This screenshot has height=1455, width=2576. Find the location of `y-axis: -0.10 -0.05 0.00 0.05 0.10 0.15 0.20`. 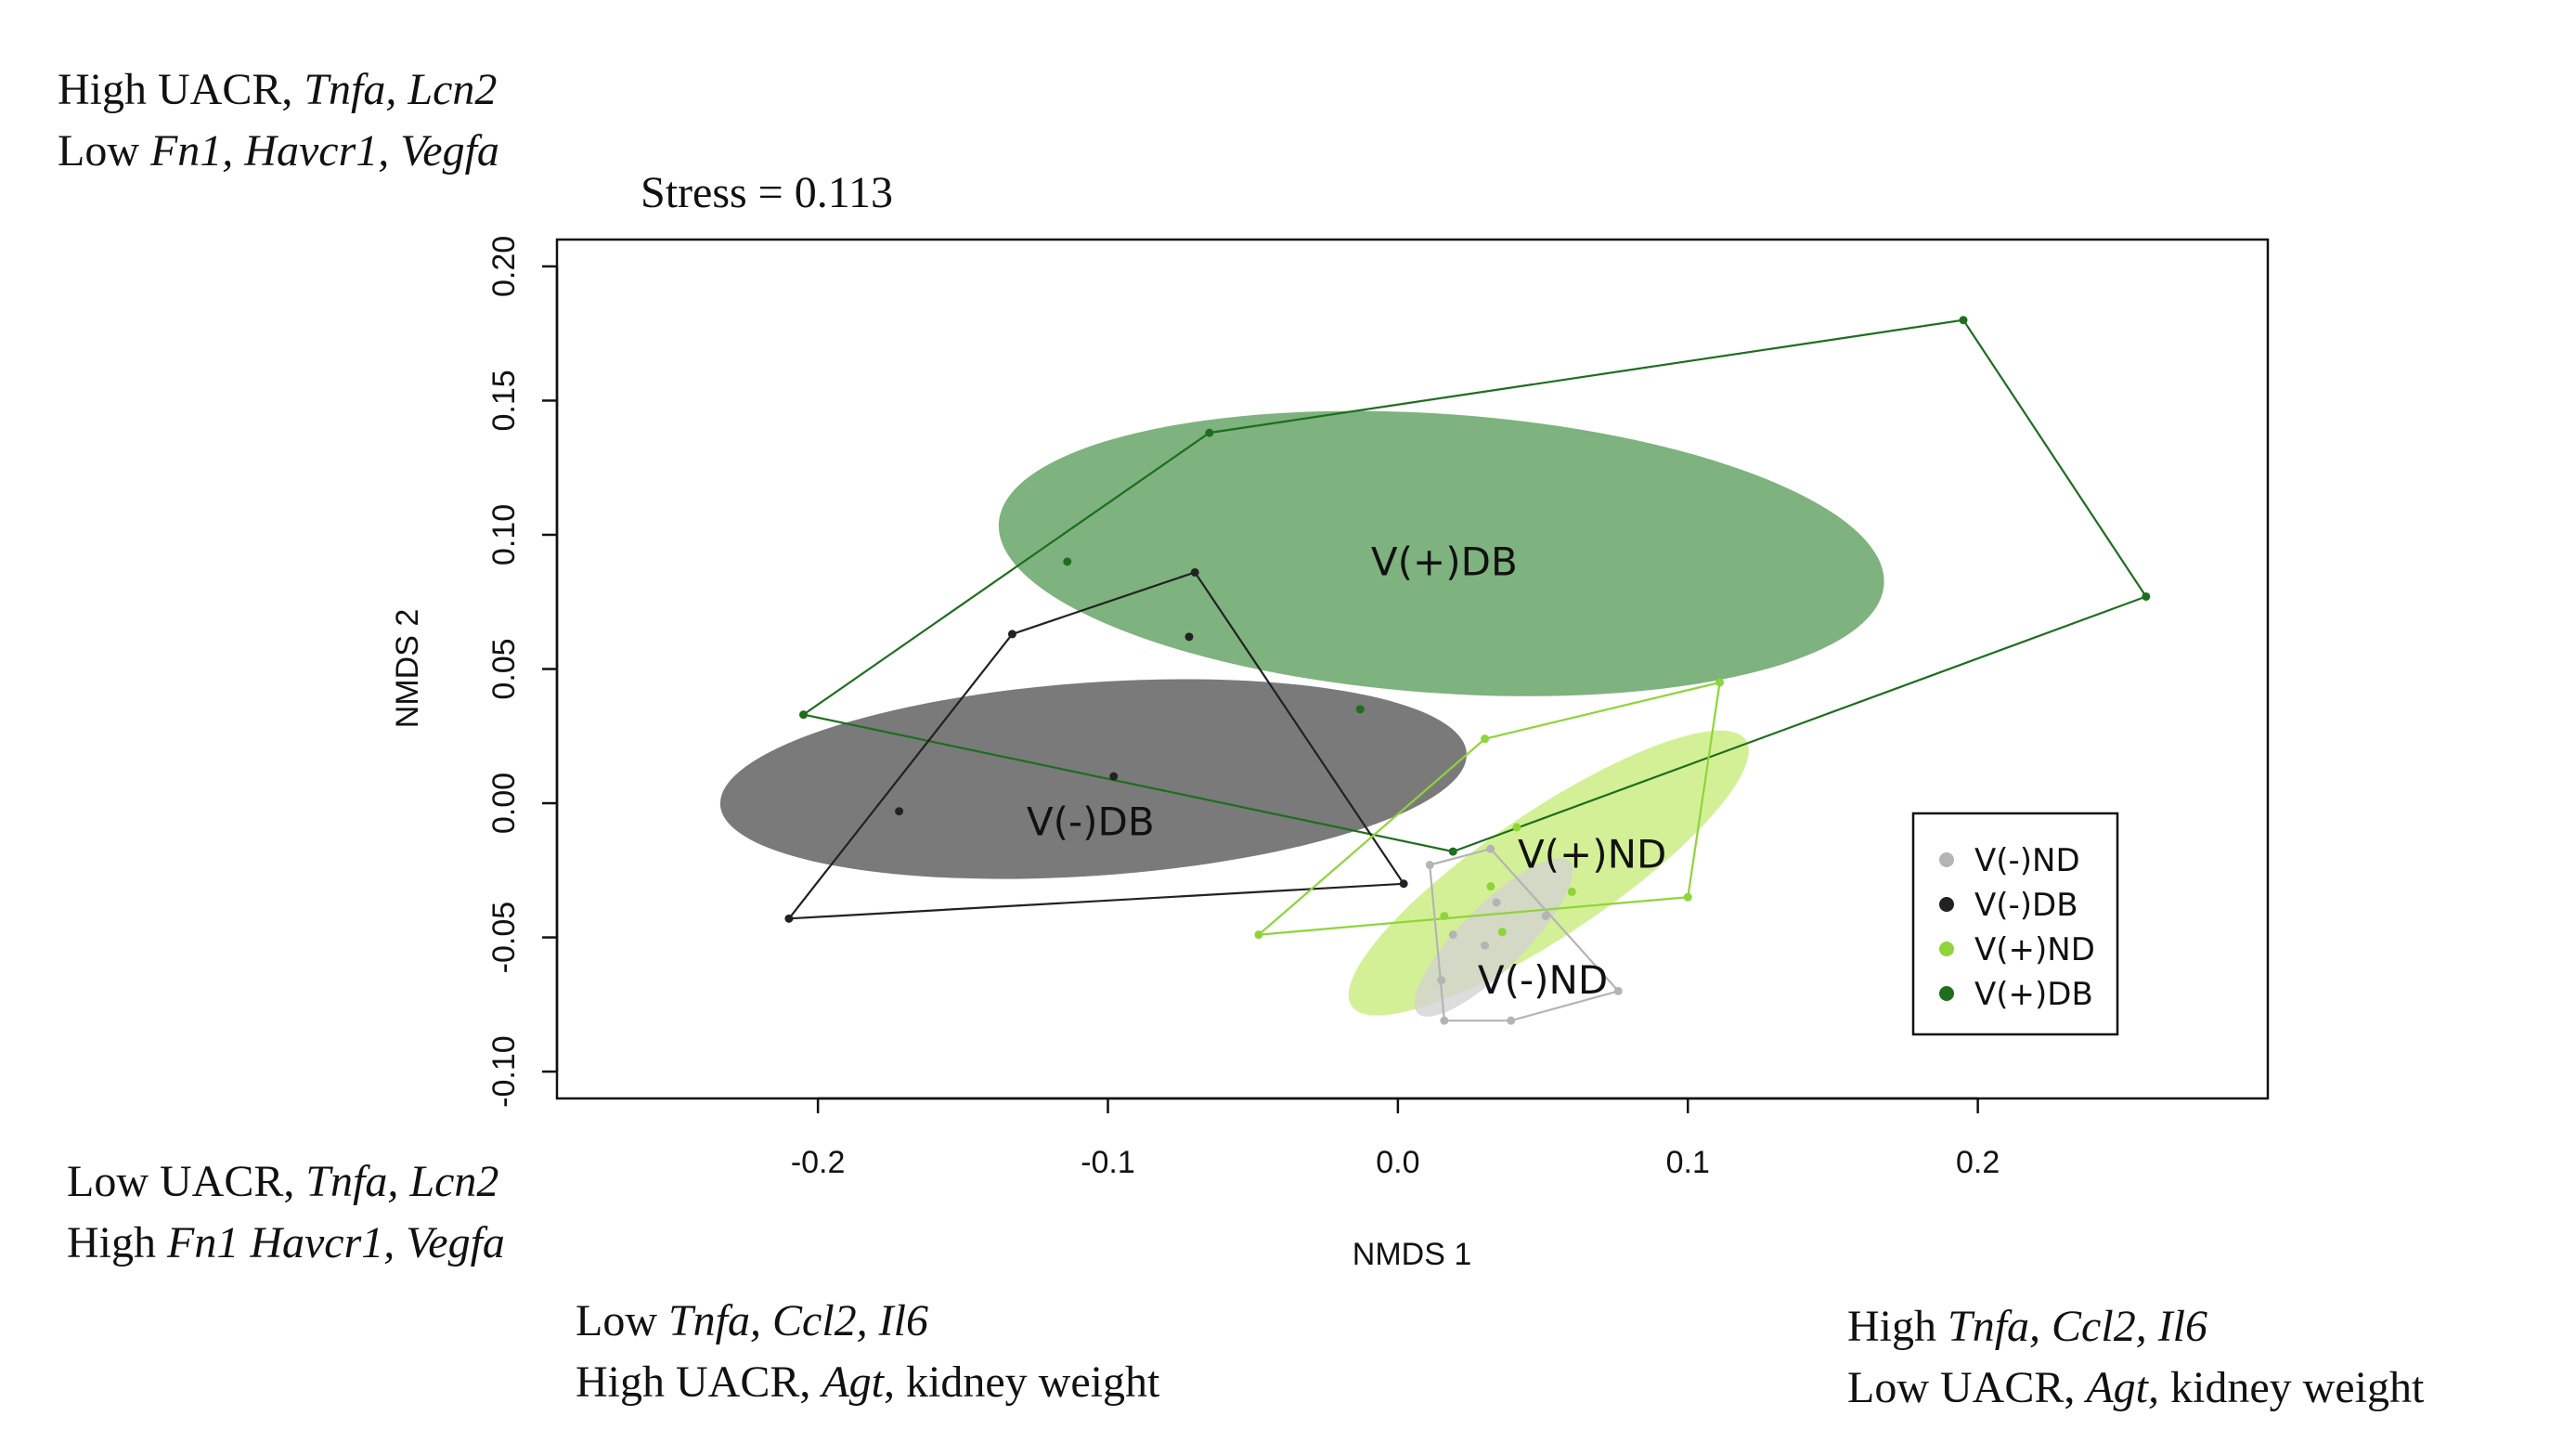

y-axis: -0.10 -0.05 0.00 0.05 0.10 0.15 0.20 is located at coordinates (522, 672).